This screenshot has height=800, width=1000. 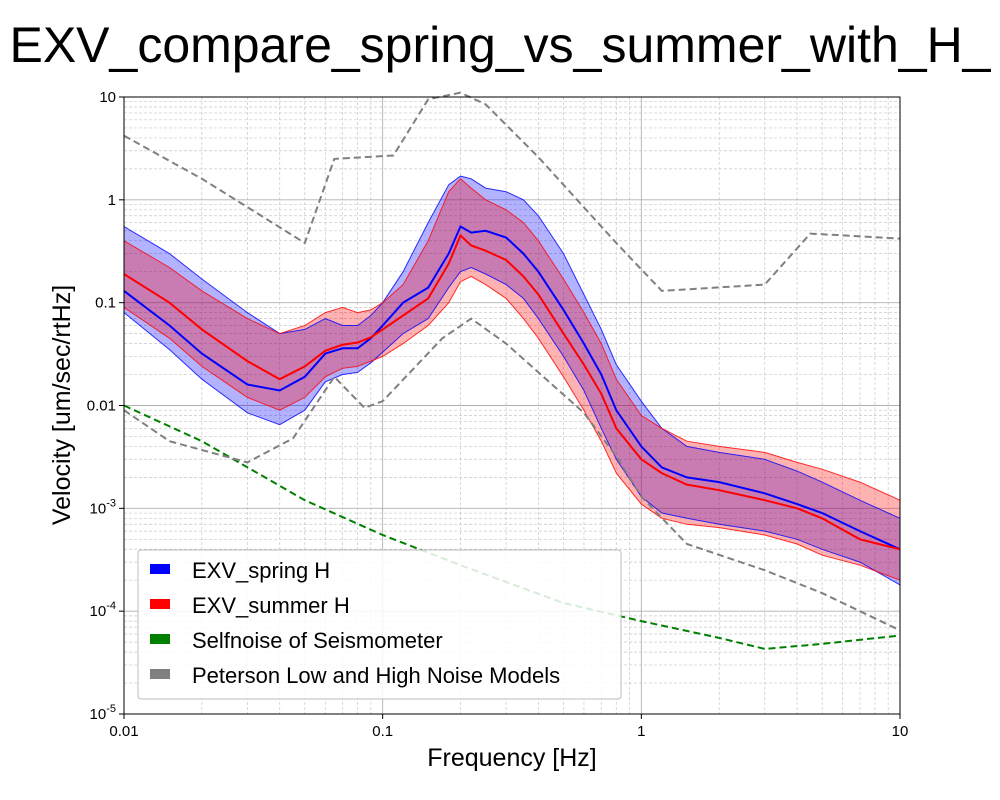 What do you see at coordinates (101, 406) in the screenshot?
I see `y-tick-label: 0.01` at bounding box center [101, 406].